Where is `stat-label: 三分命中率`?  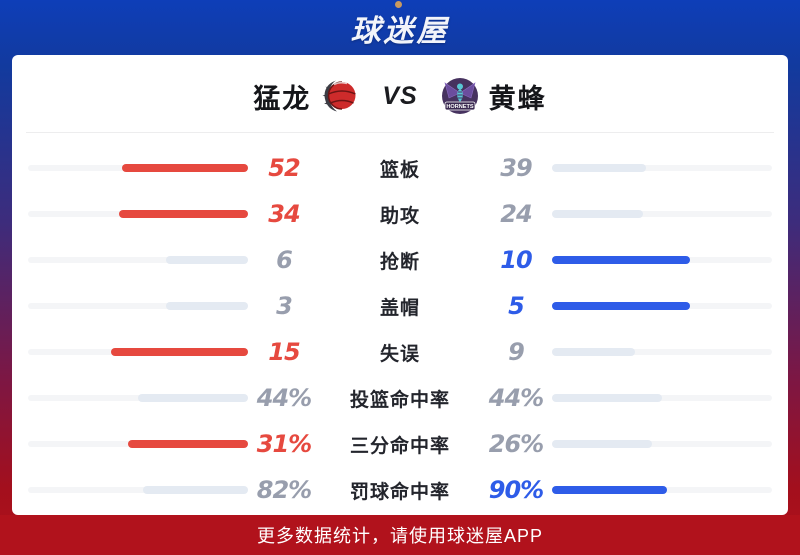 stat-label: 三分命中率 is located at coordinates (399, 446).